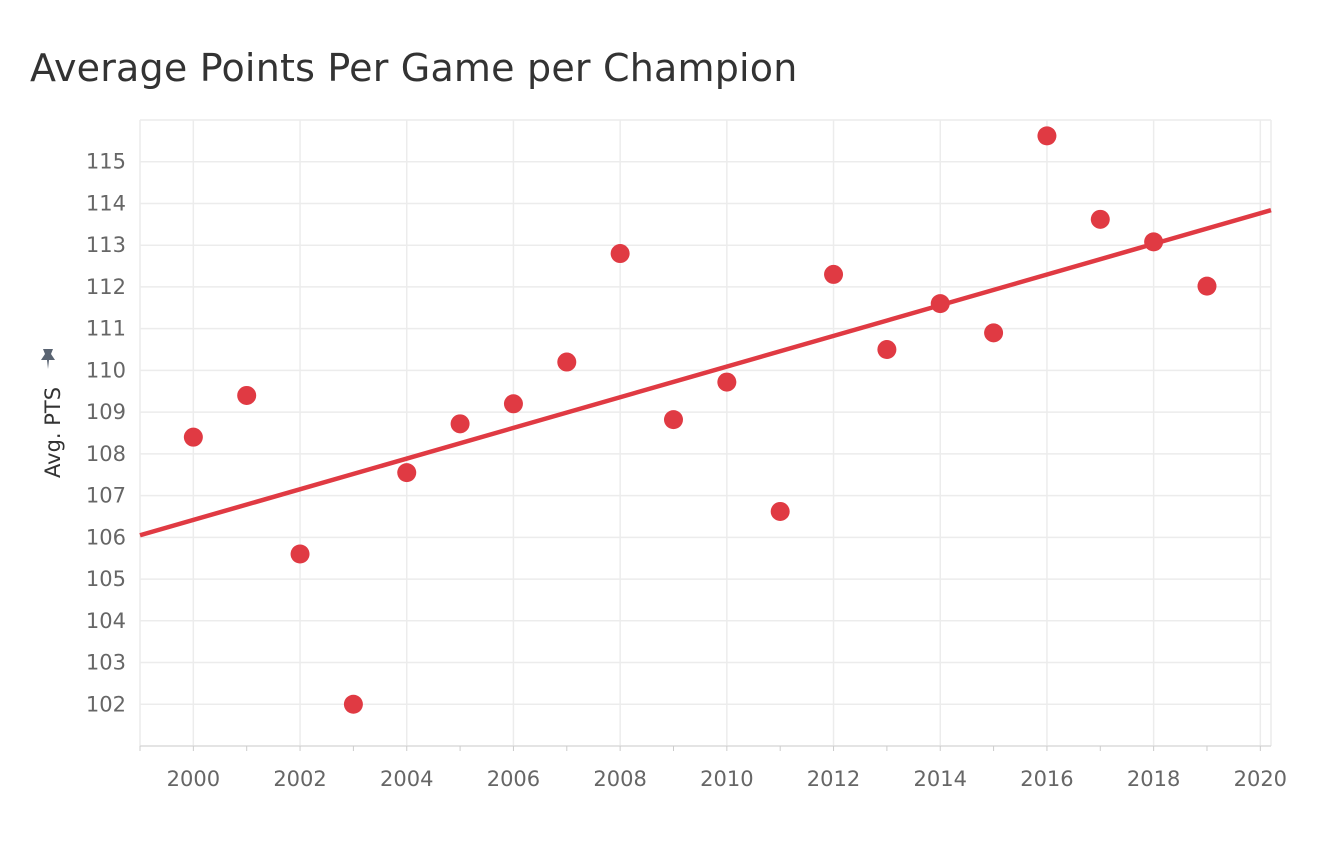 This screenshot has width=1338, height=844. What do you see at coordinates (106, 162) in the screenshot?
I see `y-tick-label: 115` at bounding box center [106, 162].